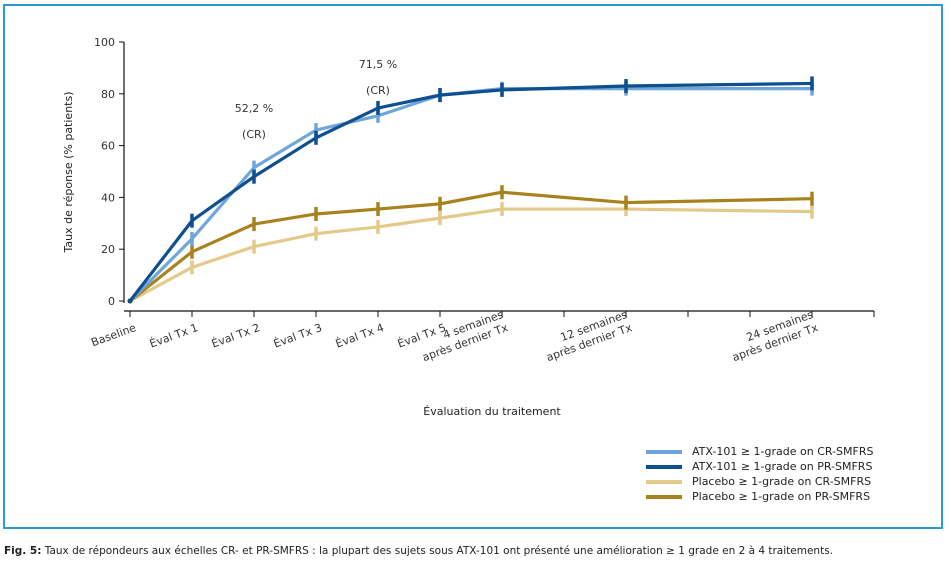  What do you see at coordinates (492, 411) in the screenshot?
I see `x-axis-title: Évaluation du traitement` at bounding box center [492, 411].